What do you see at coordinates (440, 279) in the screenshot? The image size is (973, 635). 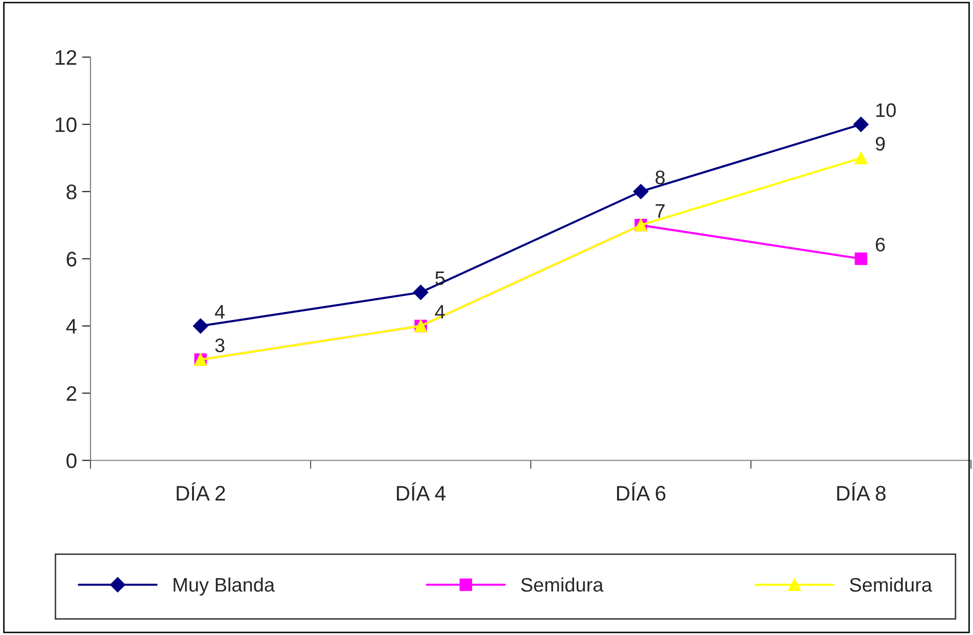 I see `data-label: 5` at bounding box center [440, 279].